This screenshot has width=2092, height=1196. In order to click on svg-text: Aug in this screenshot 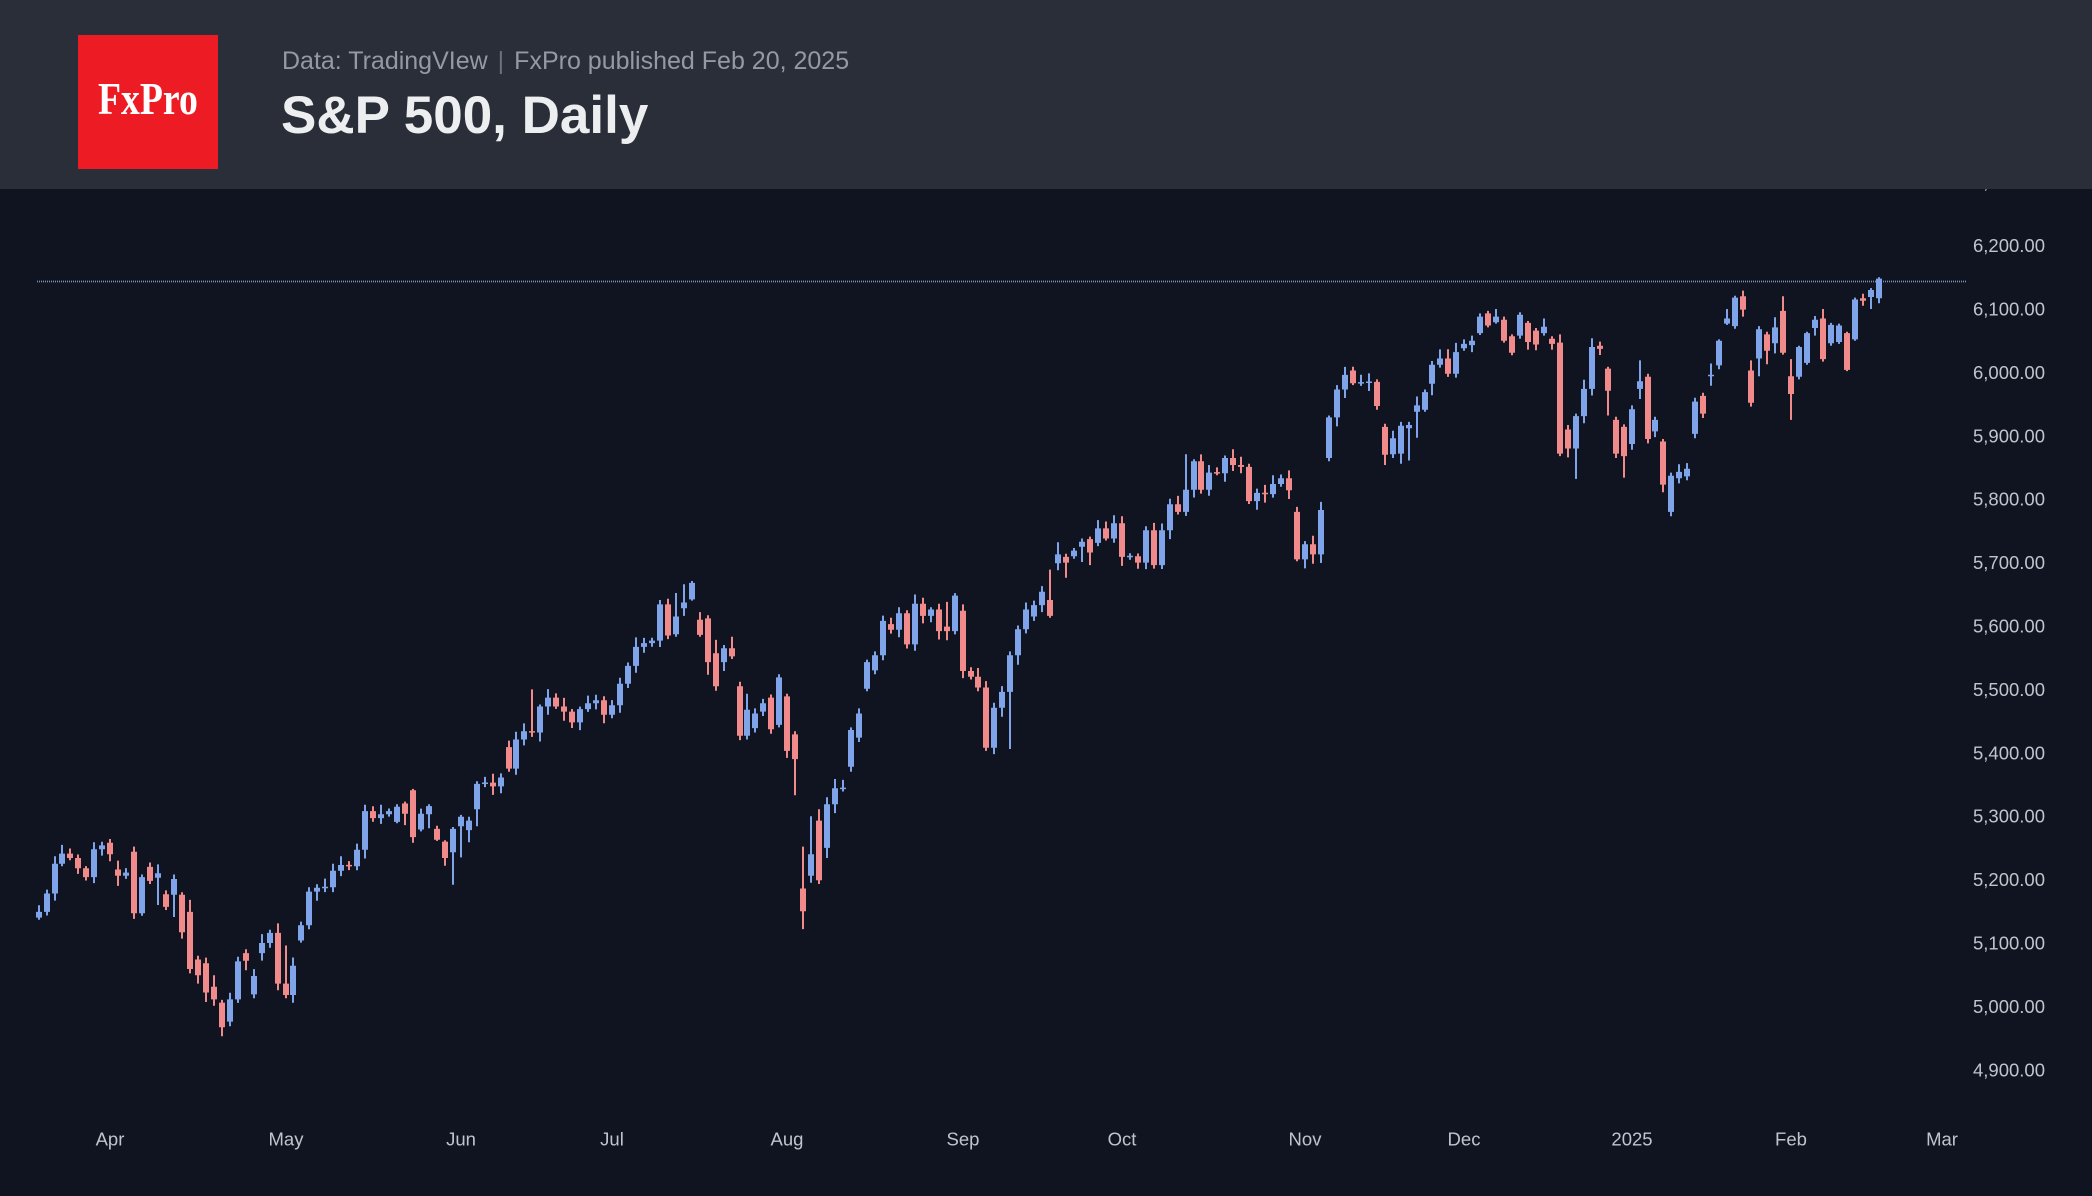, I will do `click(787, 1139)`.